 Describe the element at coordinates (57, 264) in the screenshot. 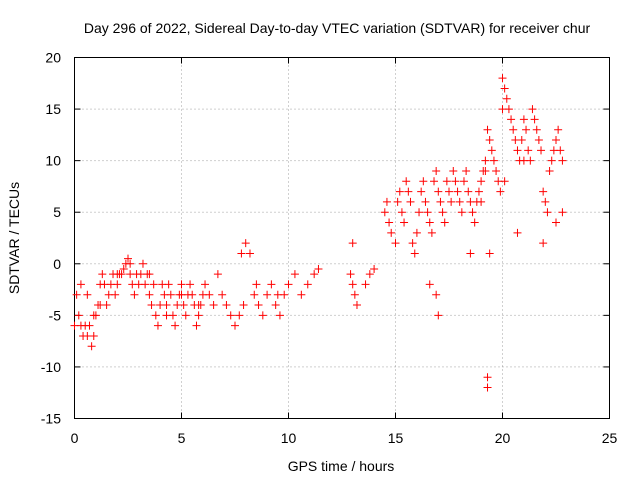

I see `y-tick-label: 0` at that location.